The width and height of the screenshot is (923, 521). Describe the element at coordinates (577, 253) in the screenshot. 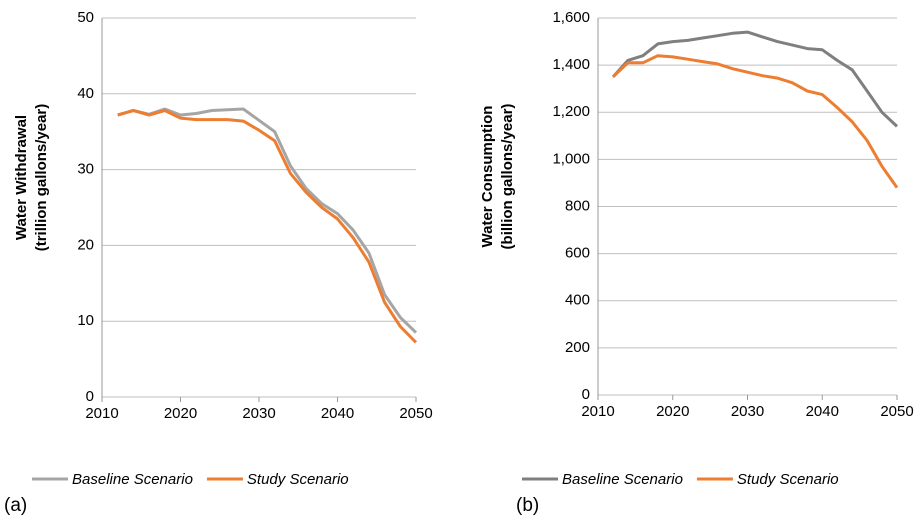

I see `y-tick-label: 600` at that location.